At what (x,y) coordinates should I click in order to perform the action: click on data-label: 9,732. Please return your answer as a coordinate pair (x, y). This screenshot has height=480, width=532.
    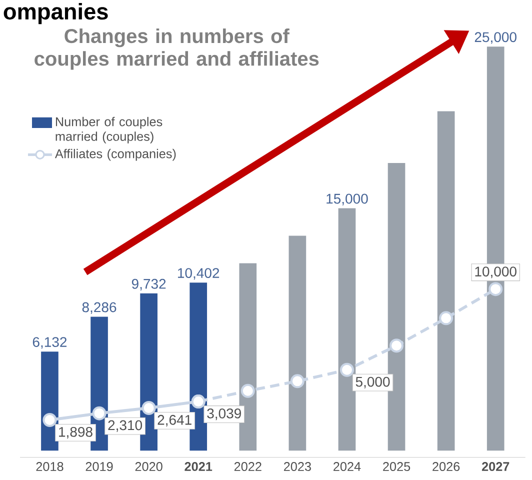
    Looking at the image, I should click on (149, 284).